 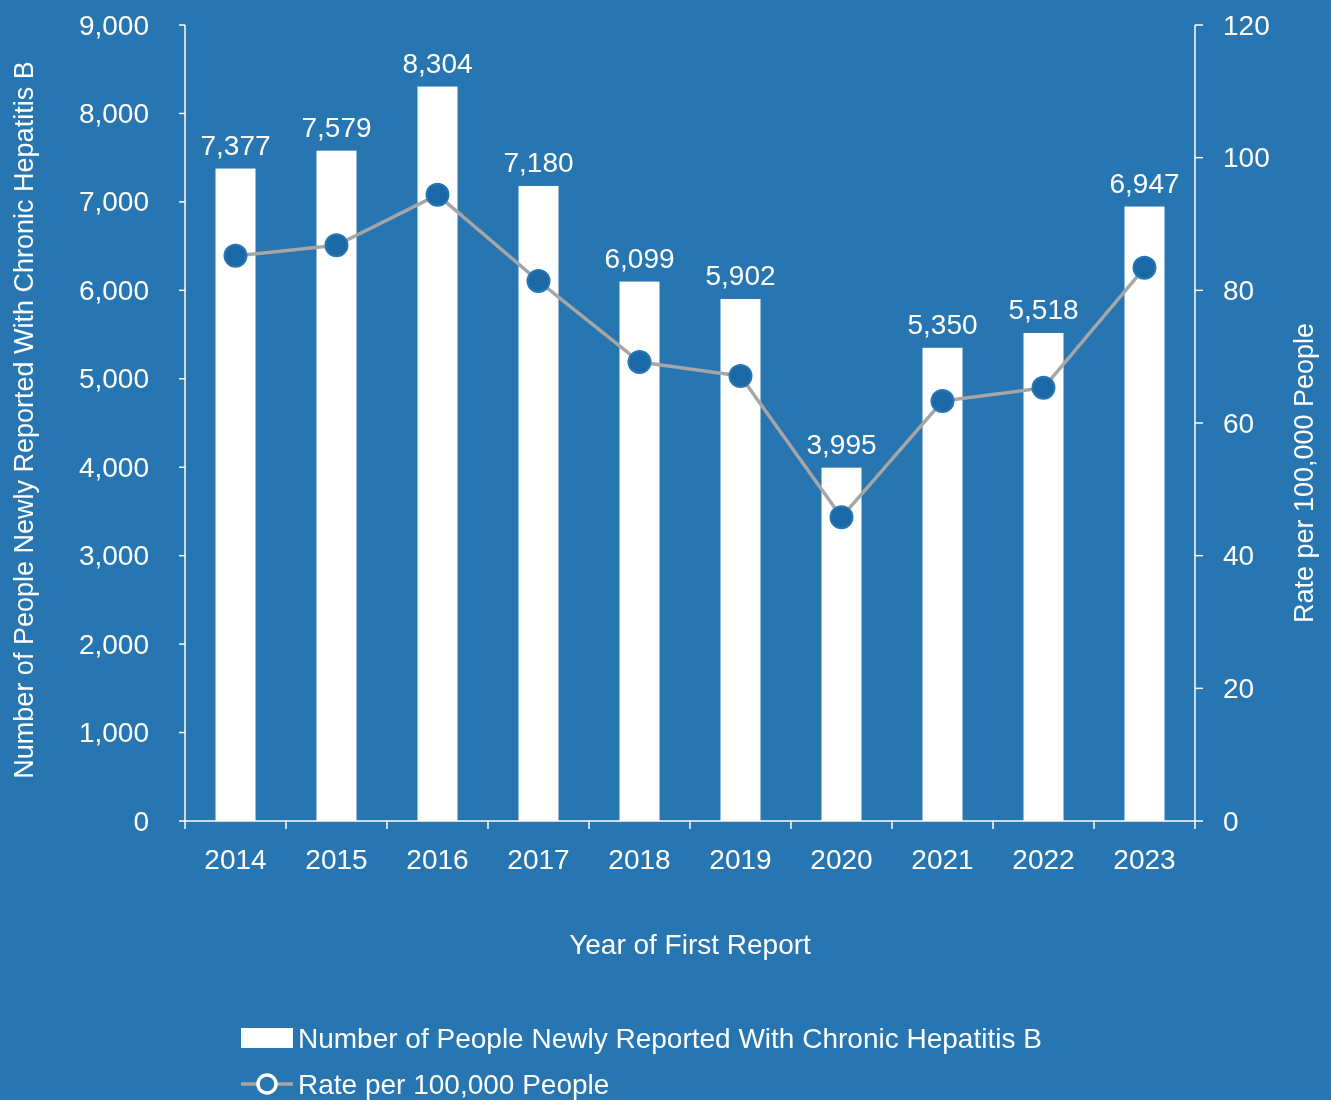 I want to click on y2-tick-label: 100, so click(x=1246, y=158).